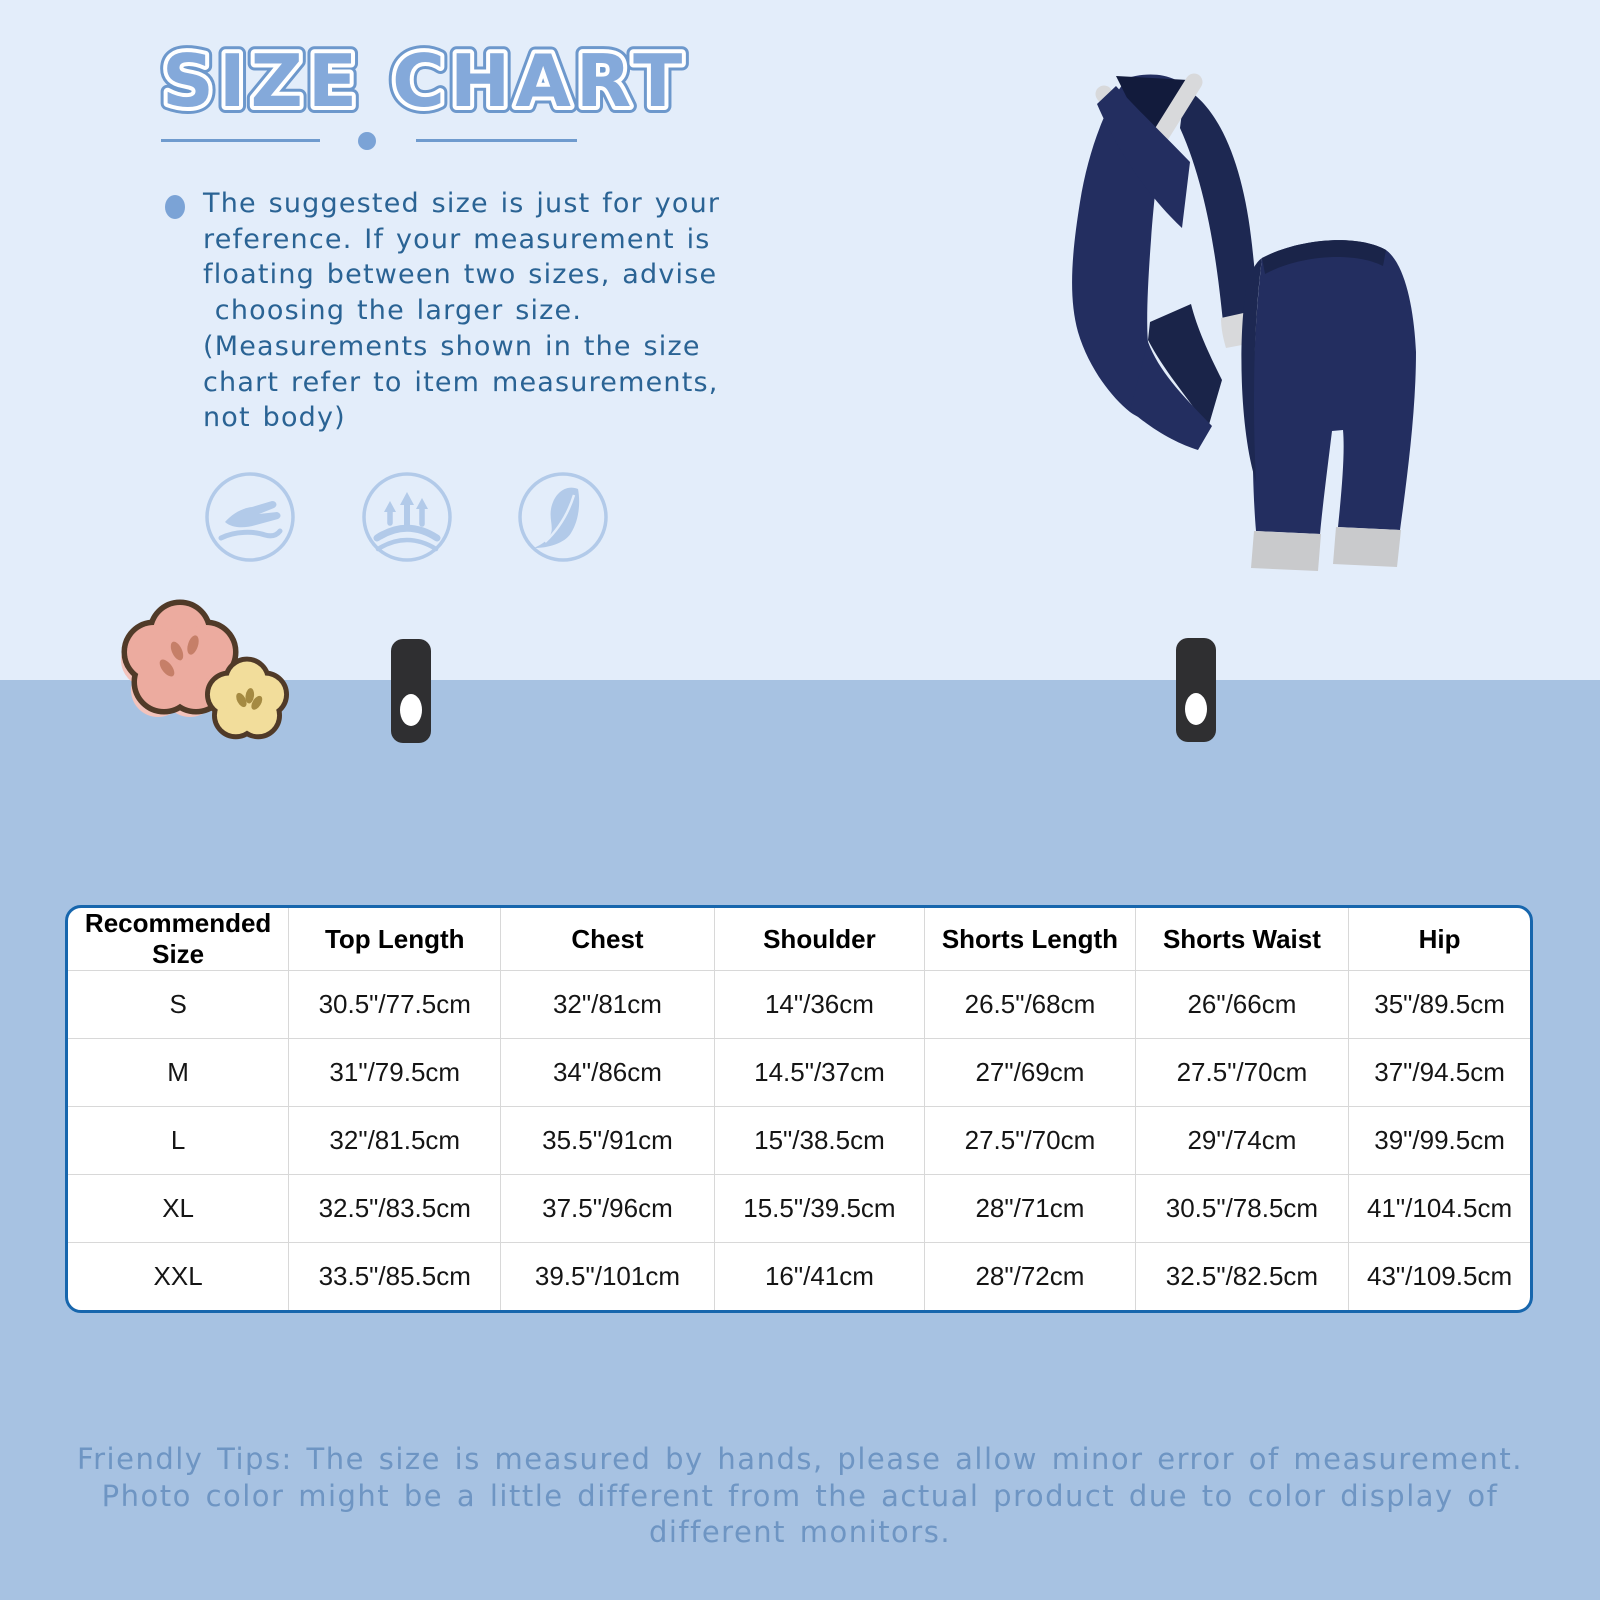 Image resolution: width=1600 pixels, height=1600 pixels. What do you see at coordinates (1166, 261) in the screenshot?
I see `maternity-top-image` at bounding box center [1166, 261].